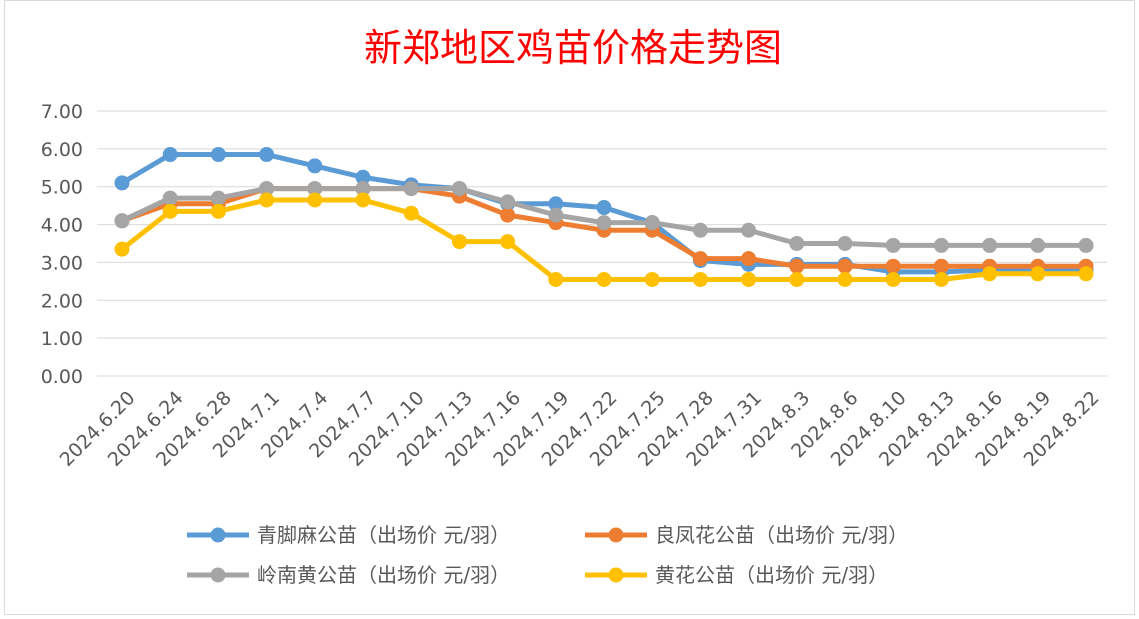  I want to click on legend-label: 黄花公苗（出场价 元/羽）, so click(771, 575).